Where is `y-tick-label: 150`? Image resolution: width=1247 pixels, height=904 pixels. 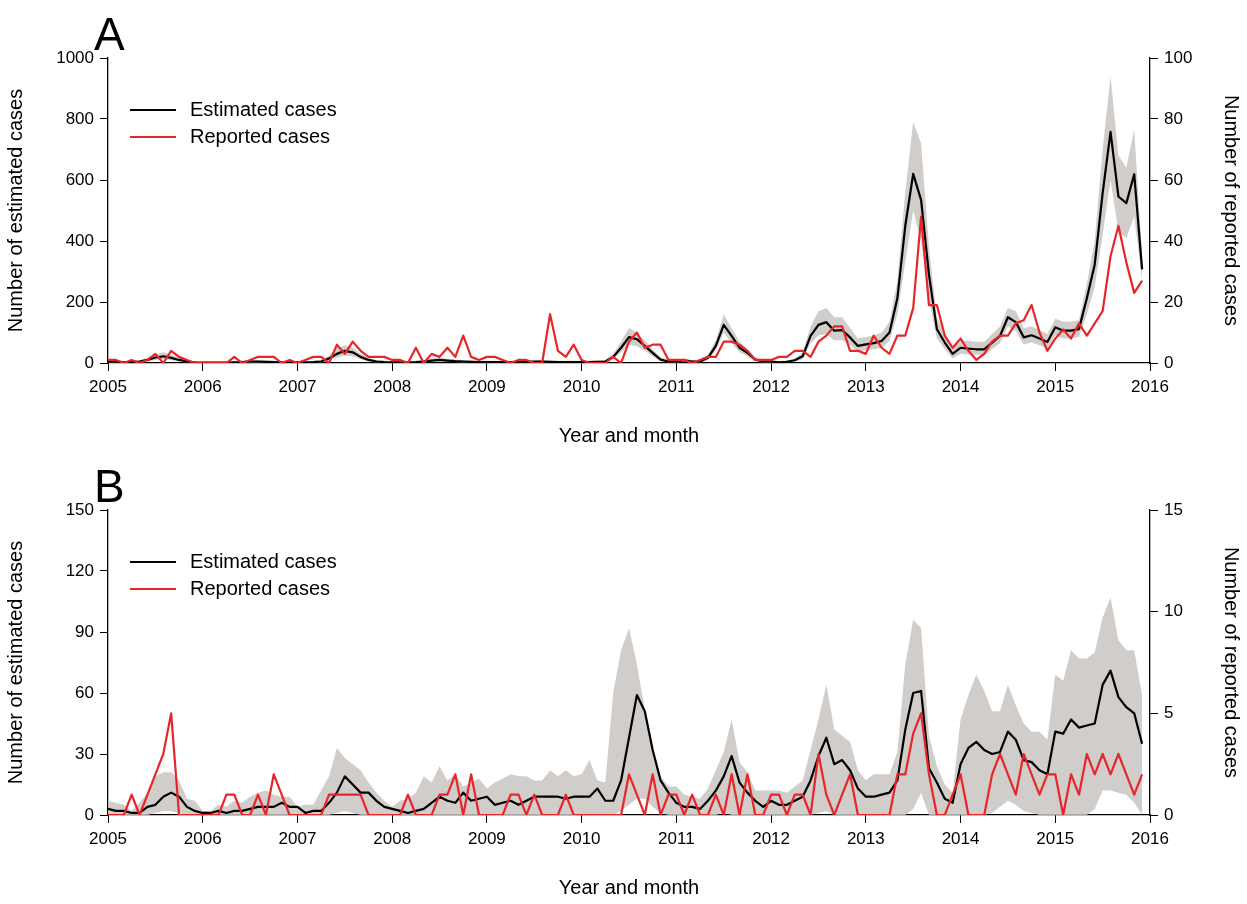
y-tick-label: 150 is located at coordinates (79, 509).